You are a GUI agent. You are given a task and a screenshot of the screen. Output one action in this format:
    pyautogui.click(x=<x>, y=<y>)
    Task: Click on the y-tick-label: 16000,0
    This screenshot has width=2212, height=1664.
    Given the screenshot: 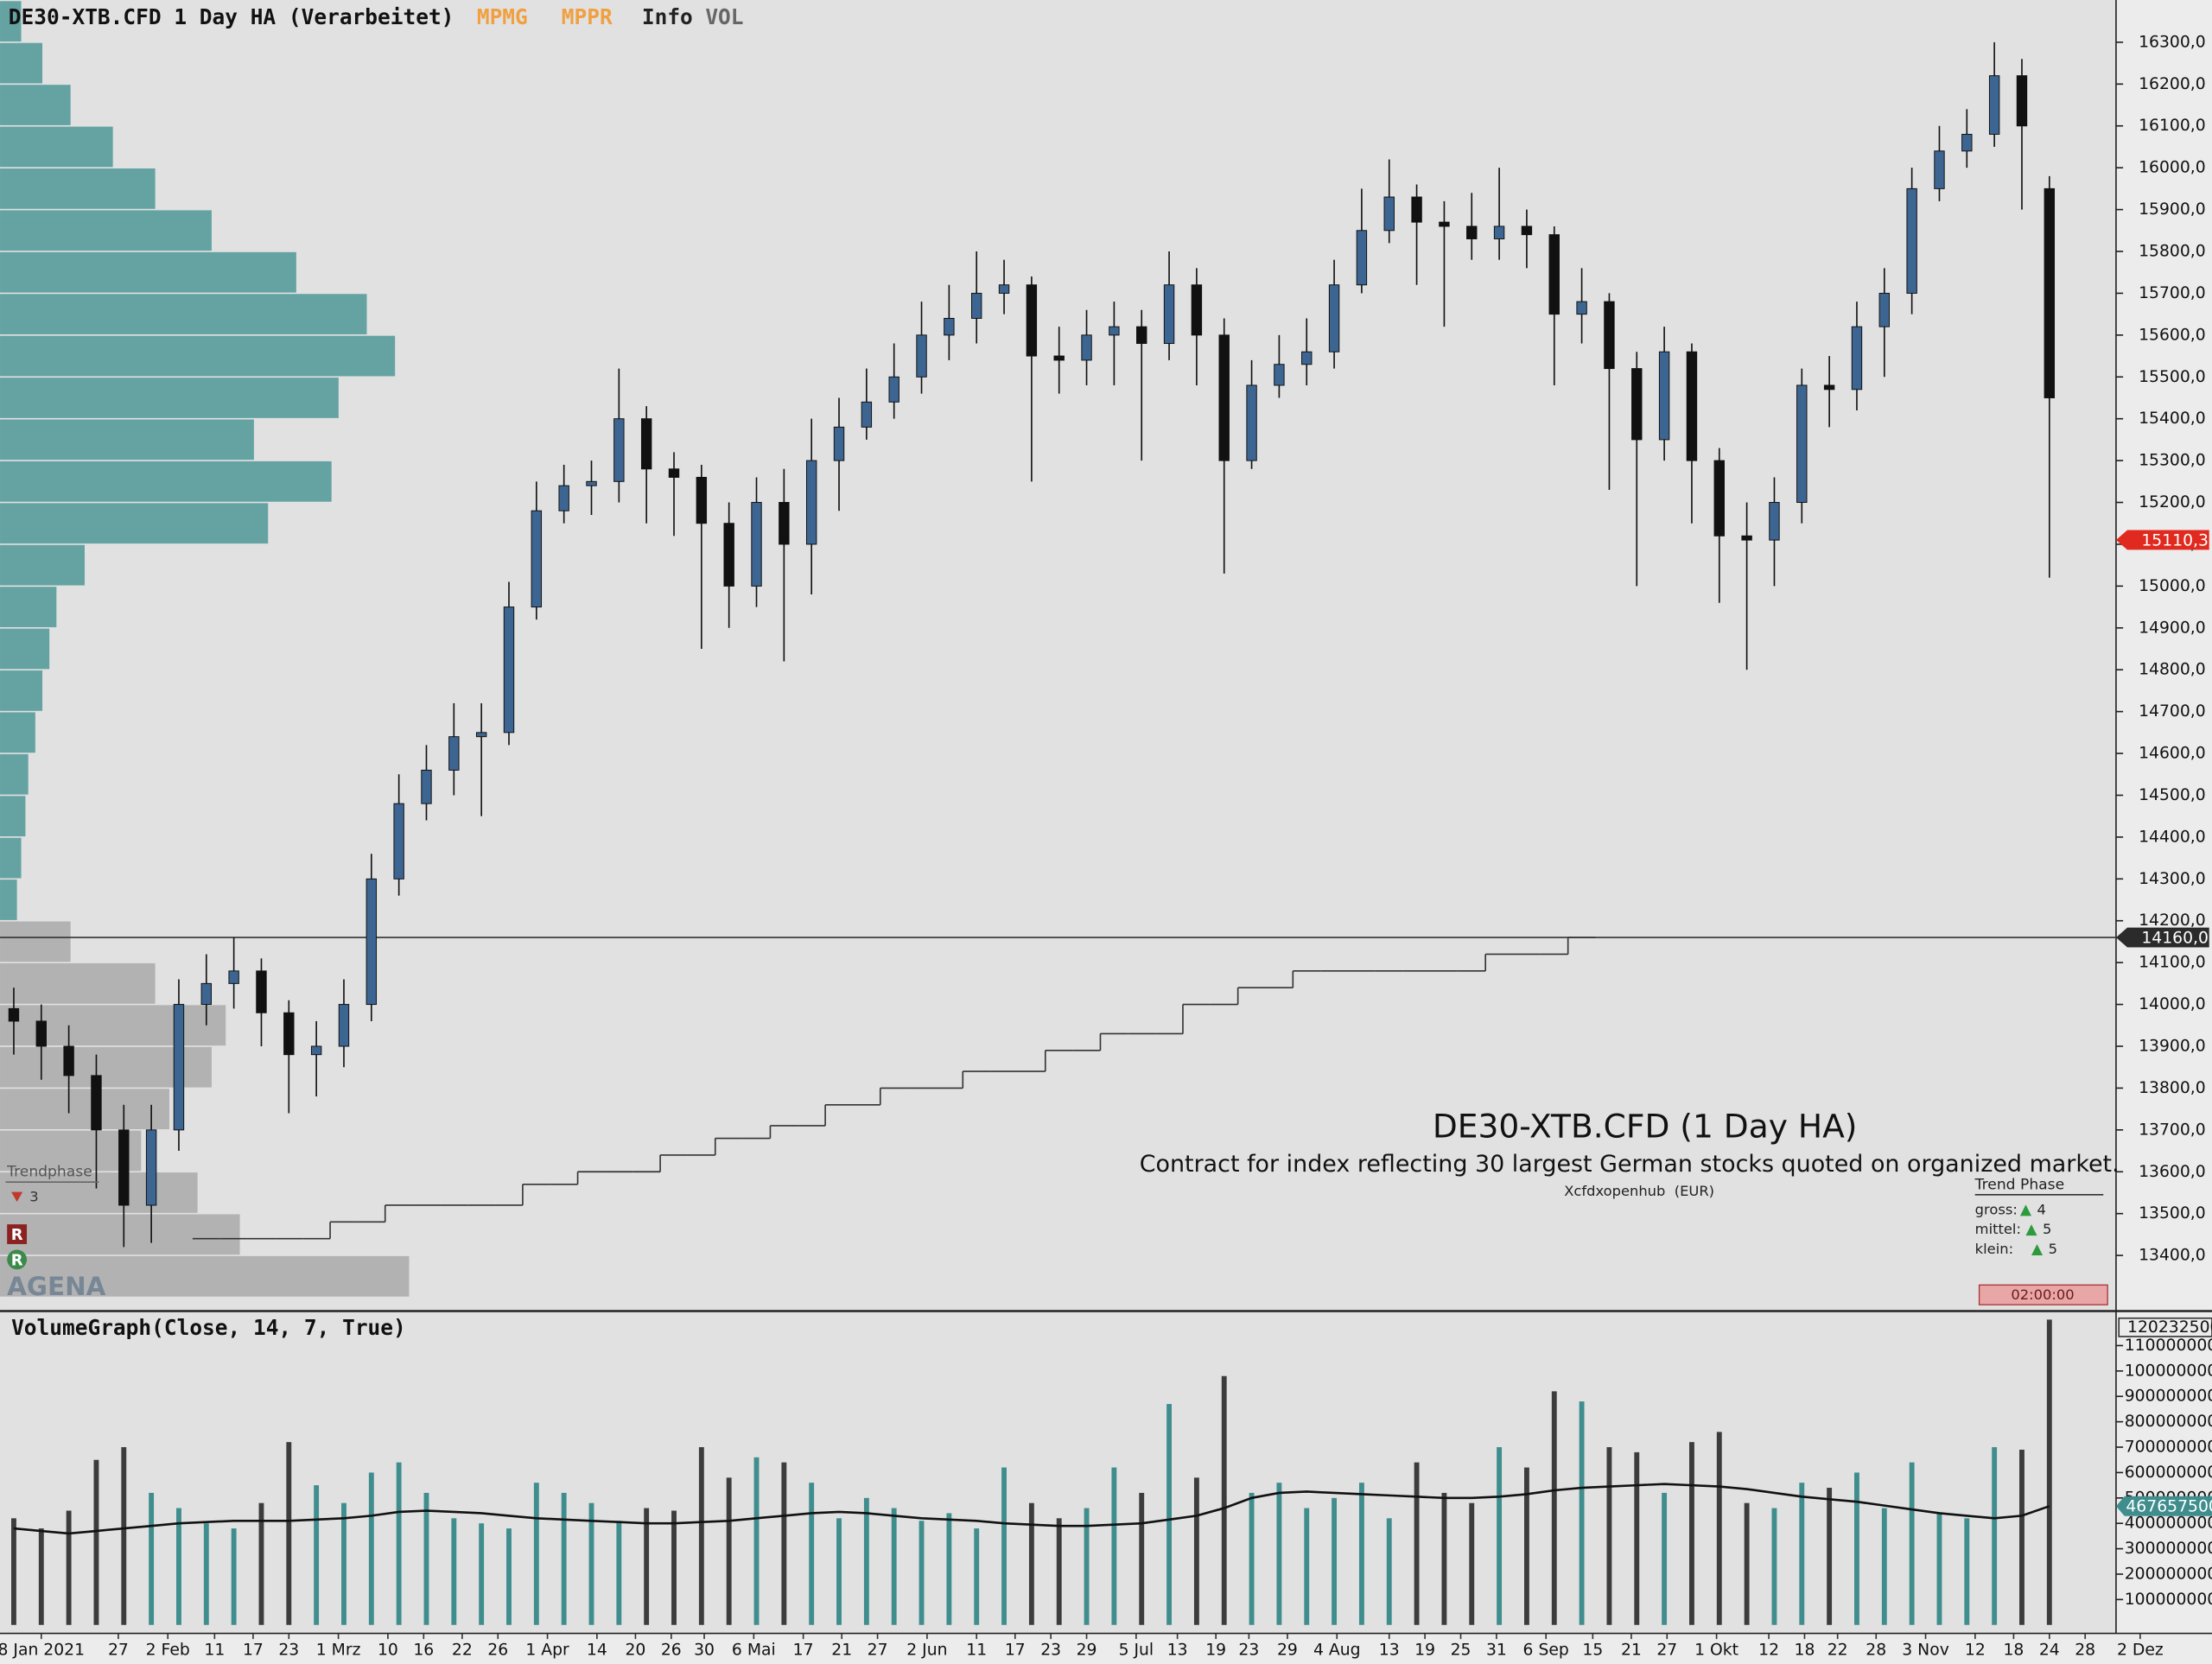 What is the action you would take?
    pyautogui.click(x=2172, y=168)
    